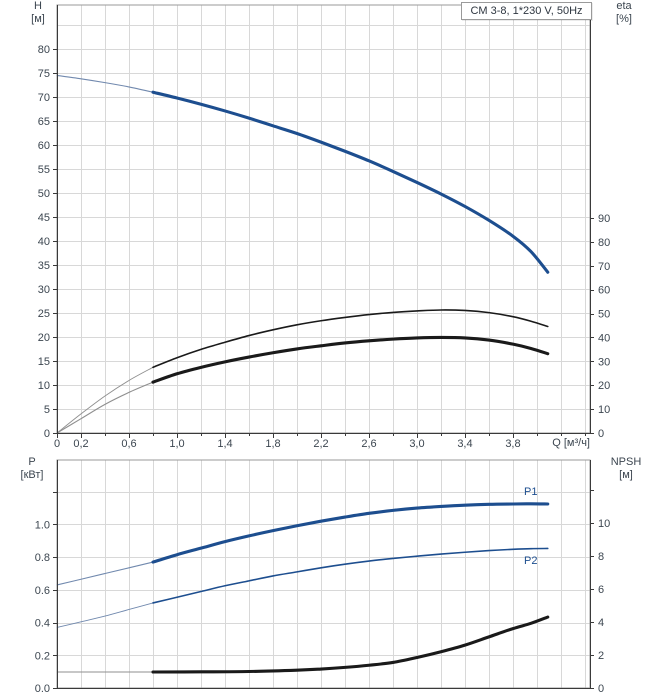 Image resolution: width=658 pixels, height=700 pixels. I want to click on eta-axis-header: eta [%], so click(624, 13).